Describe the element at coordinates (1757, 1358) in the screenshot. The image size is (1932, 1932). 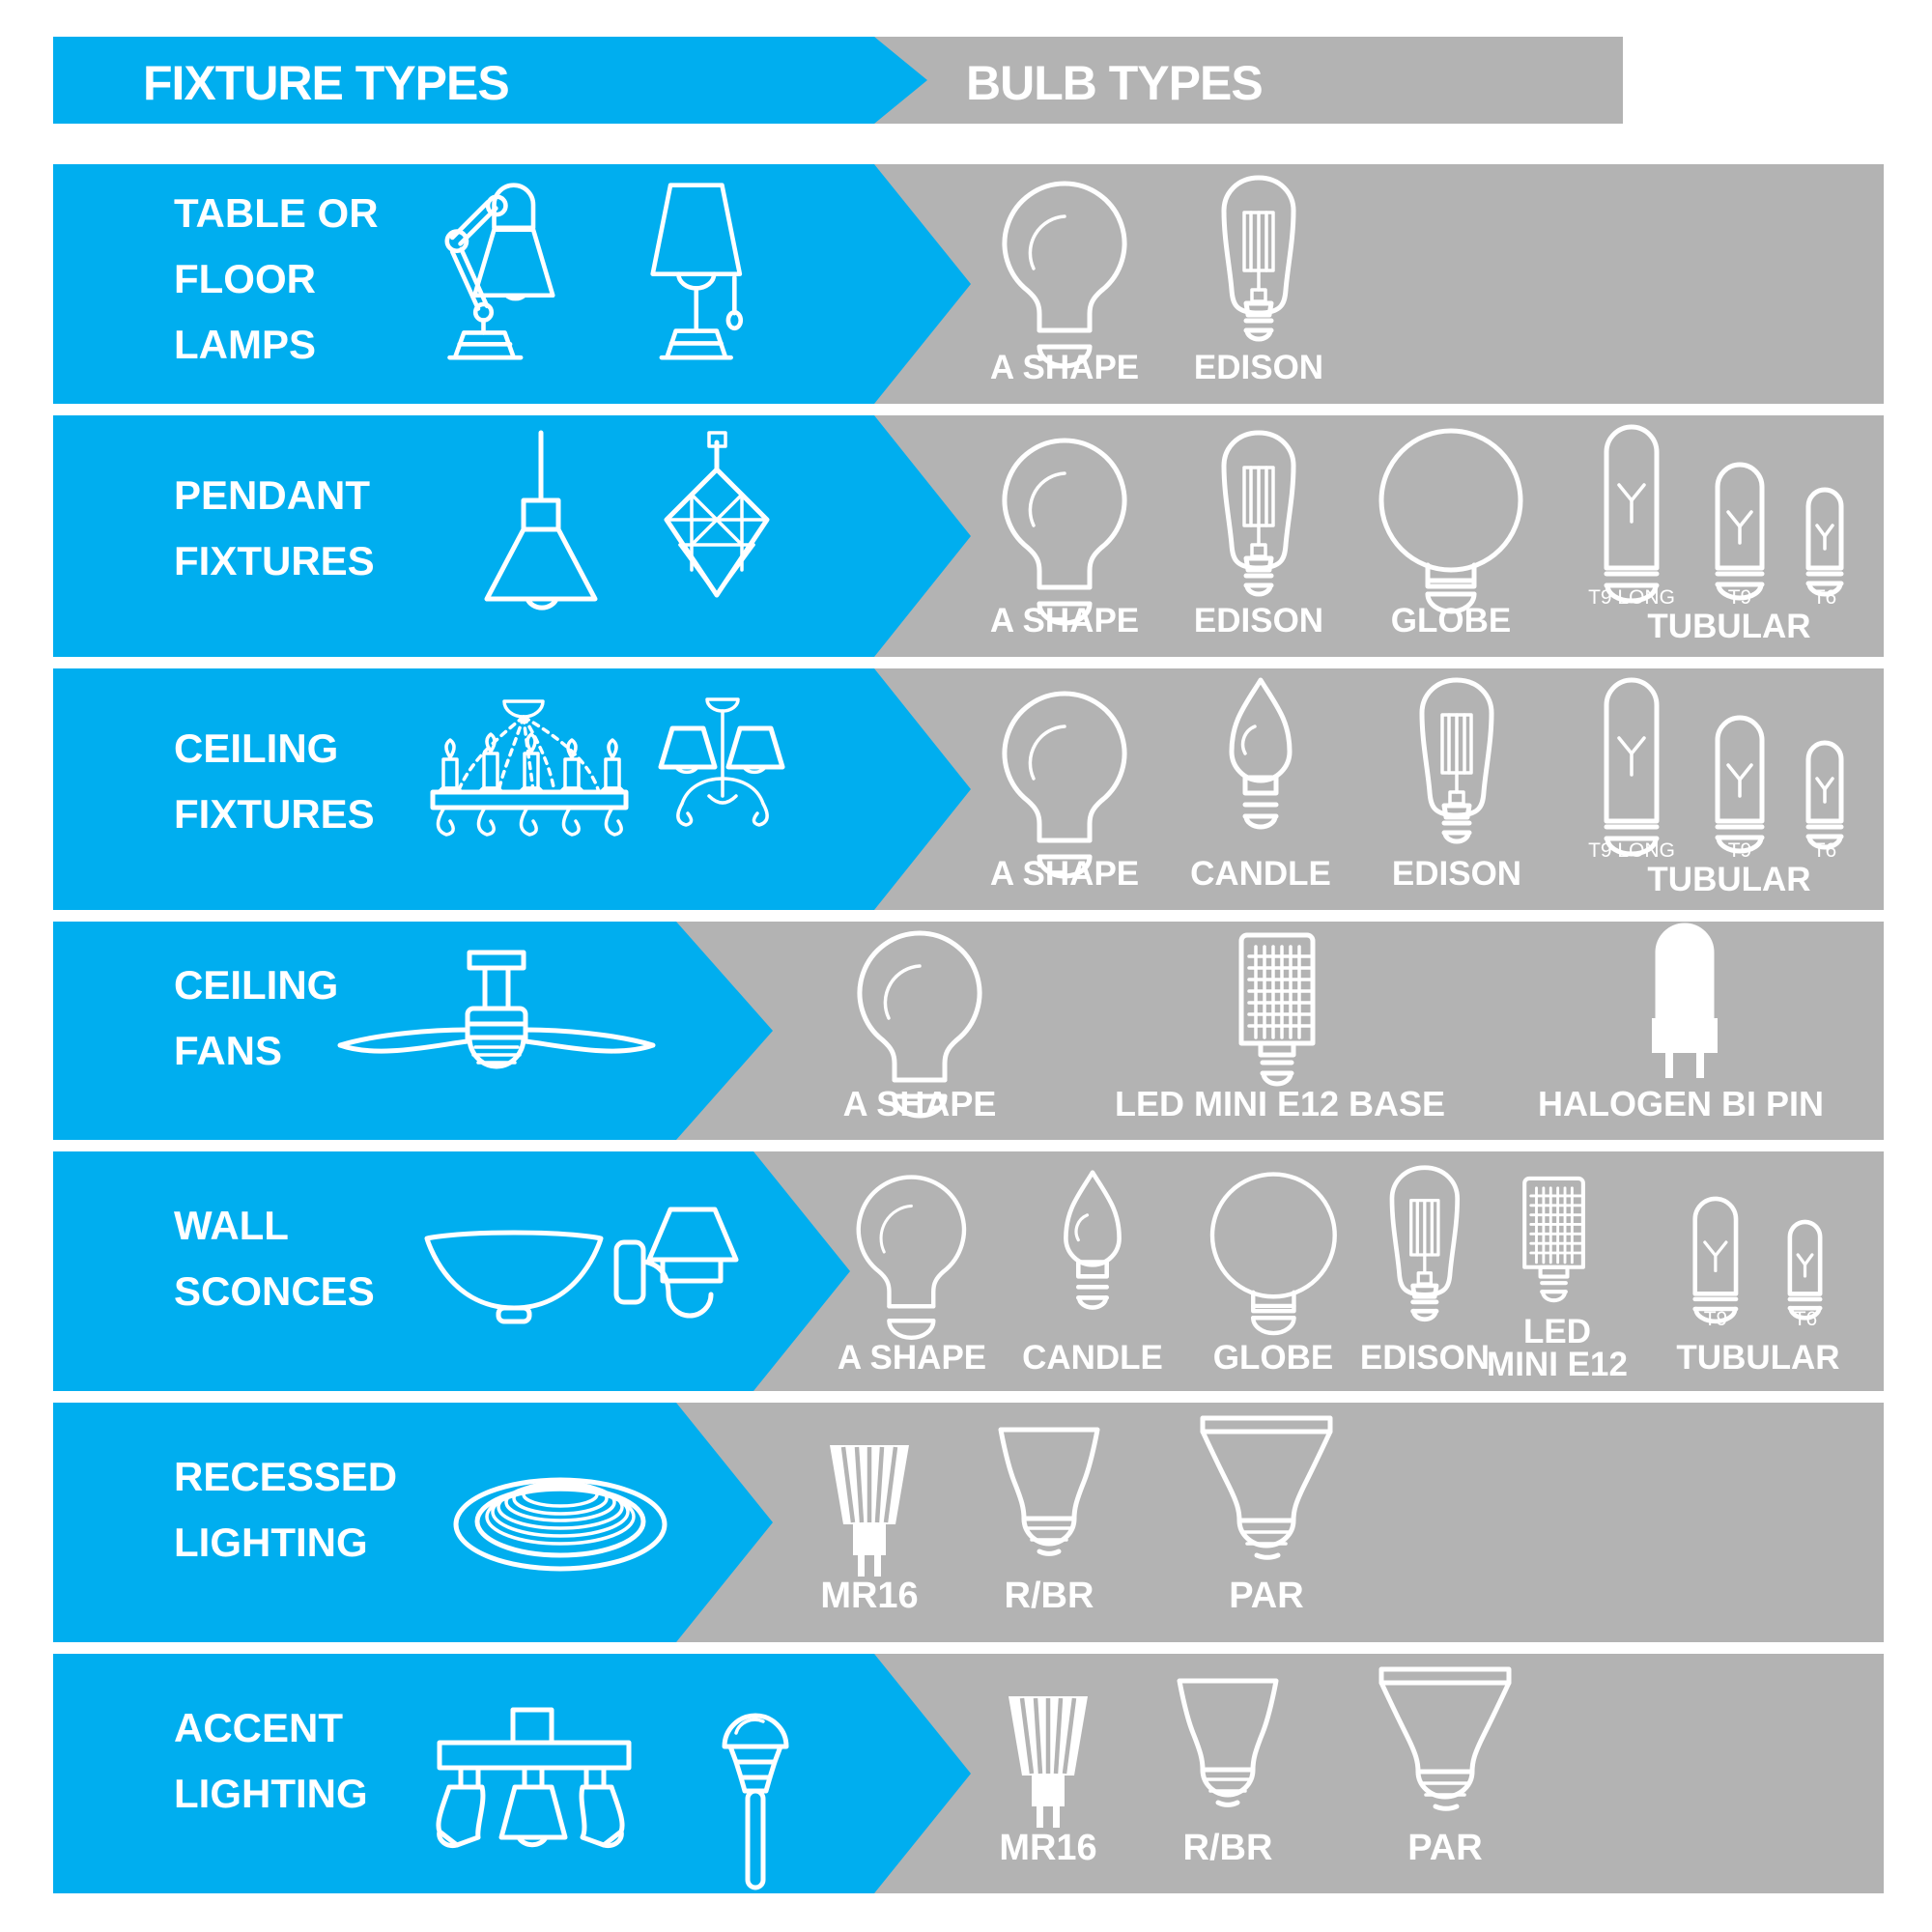
I see `row5-bulb-label-tubular: TUBULAR` at that location.